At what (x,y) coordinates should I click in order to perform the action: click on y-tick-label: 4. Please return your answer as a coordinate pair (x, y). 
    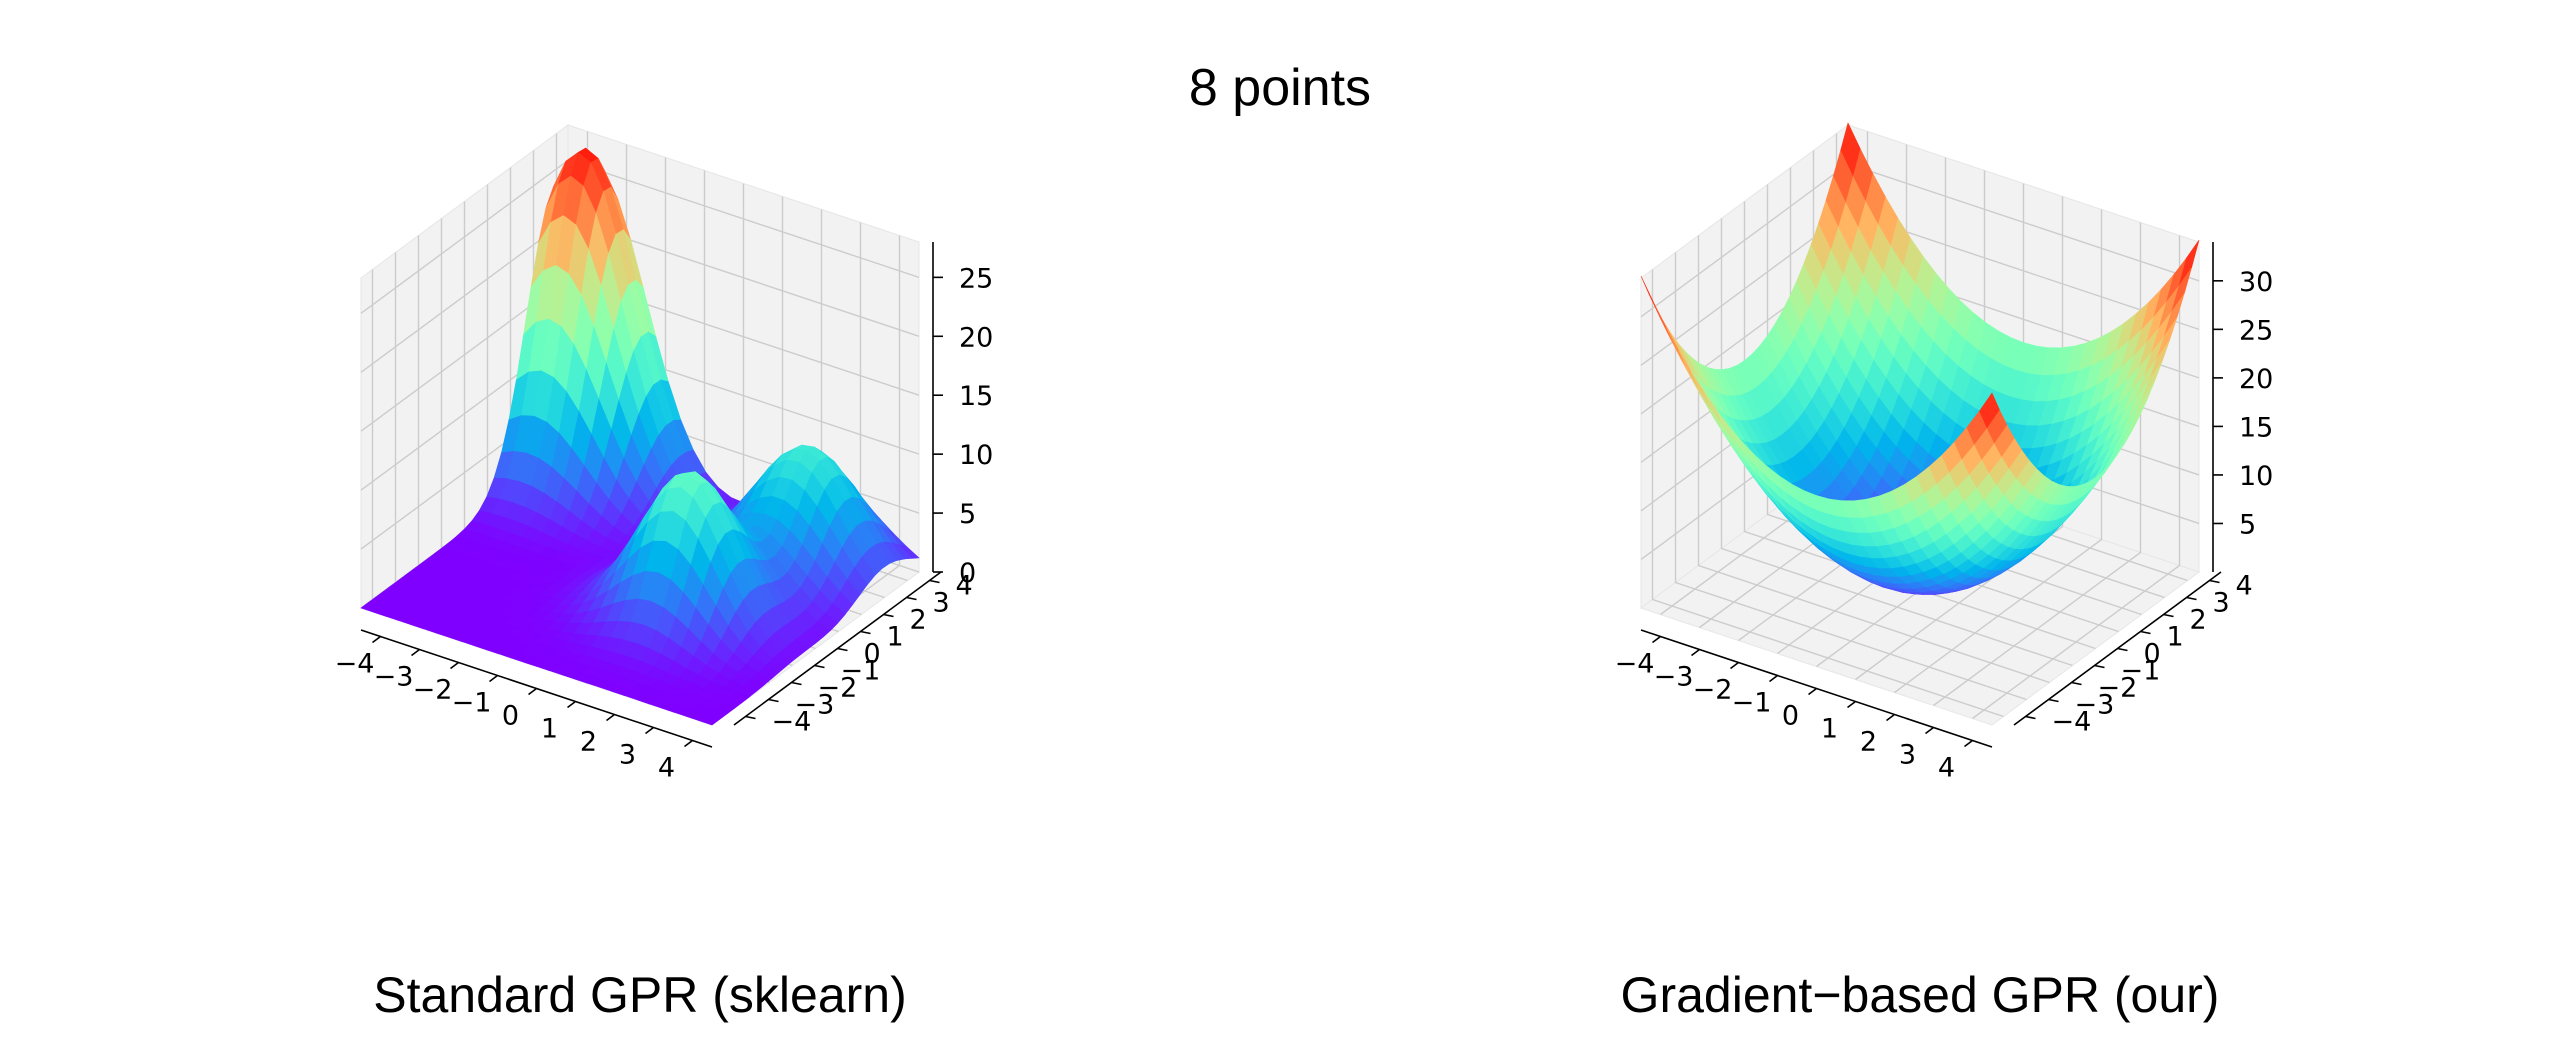
    Looking at the image, I should click on (2244, 586).